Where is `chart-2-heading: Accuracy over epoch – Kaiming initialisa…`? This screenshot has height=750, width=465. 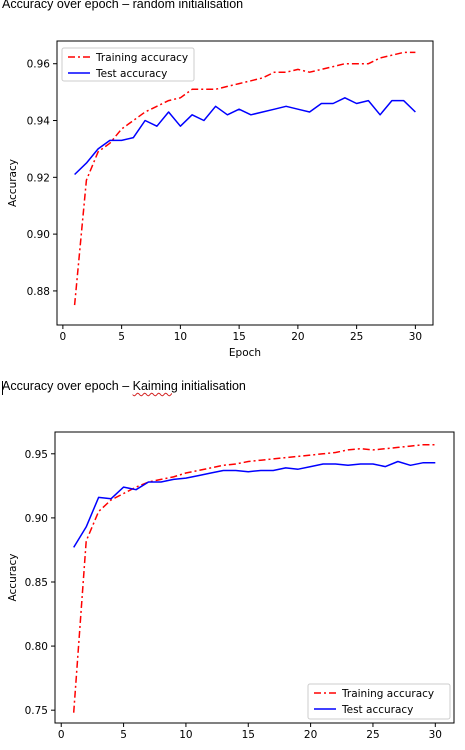 chart-2-heading: Accuracy over epoch – Kaiming initialisa… is located at coordinates (124, 386).